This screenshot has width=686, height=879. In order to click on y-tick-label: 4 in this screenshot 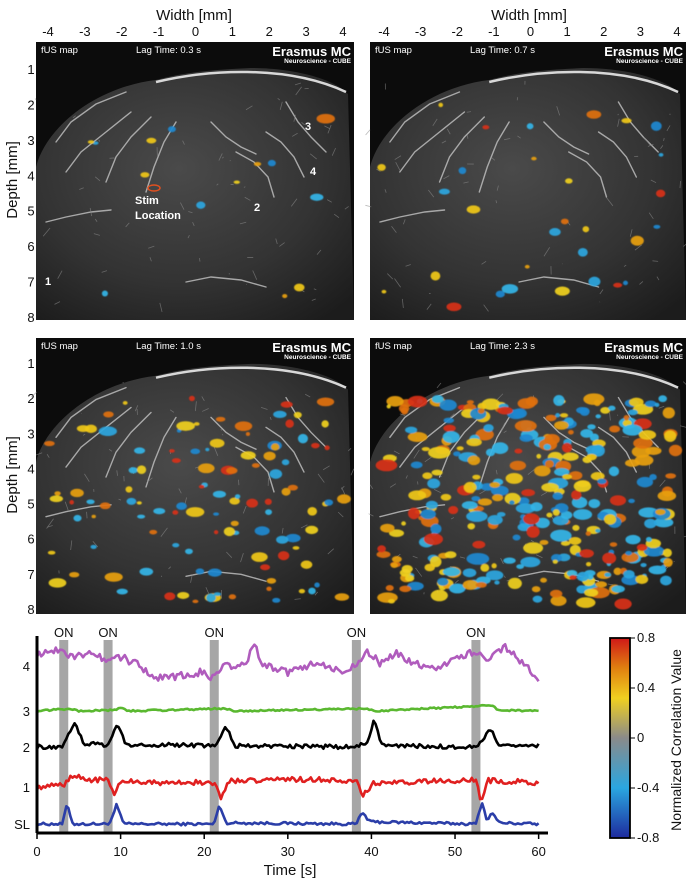, I will do `click(26, 666)`.